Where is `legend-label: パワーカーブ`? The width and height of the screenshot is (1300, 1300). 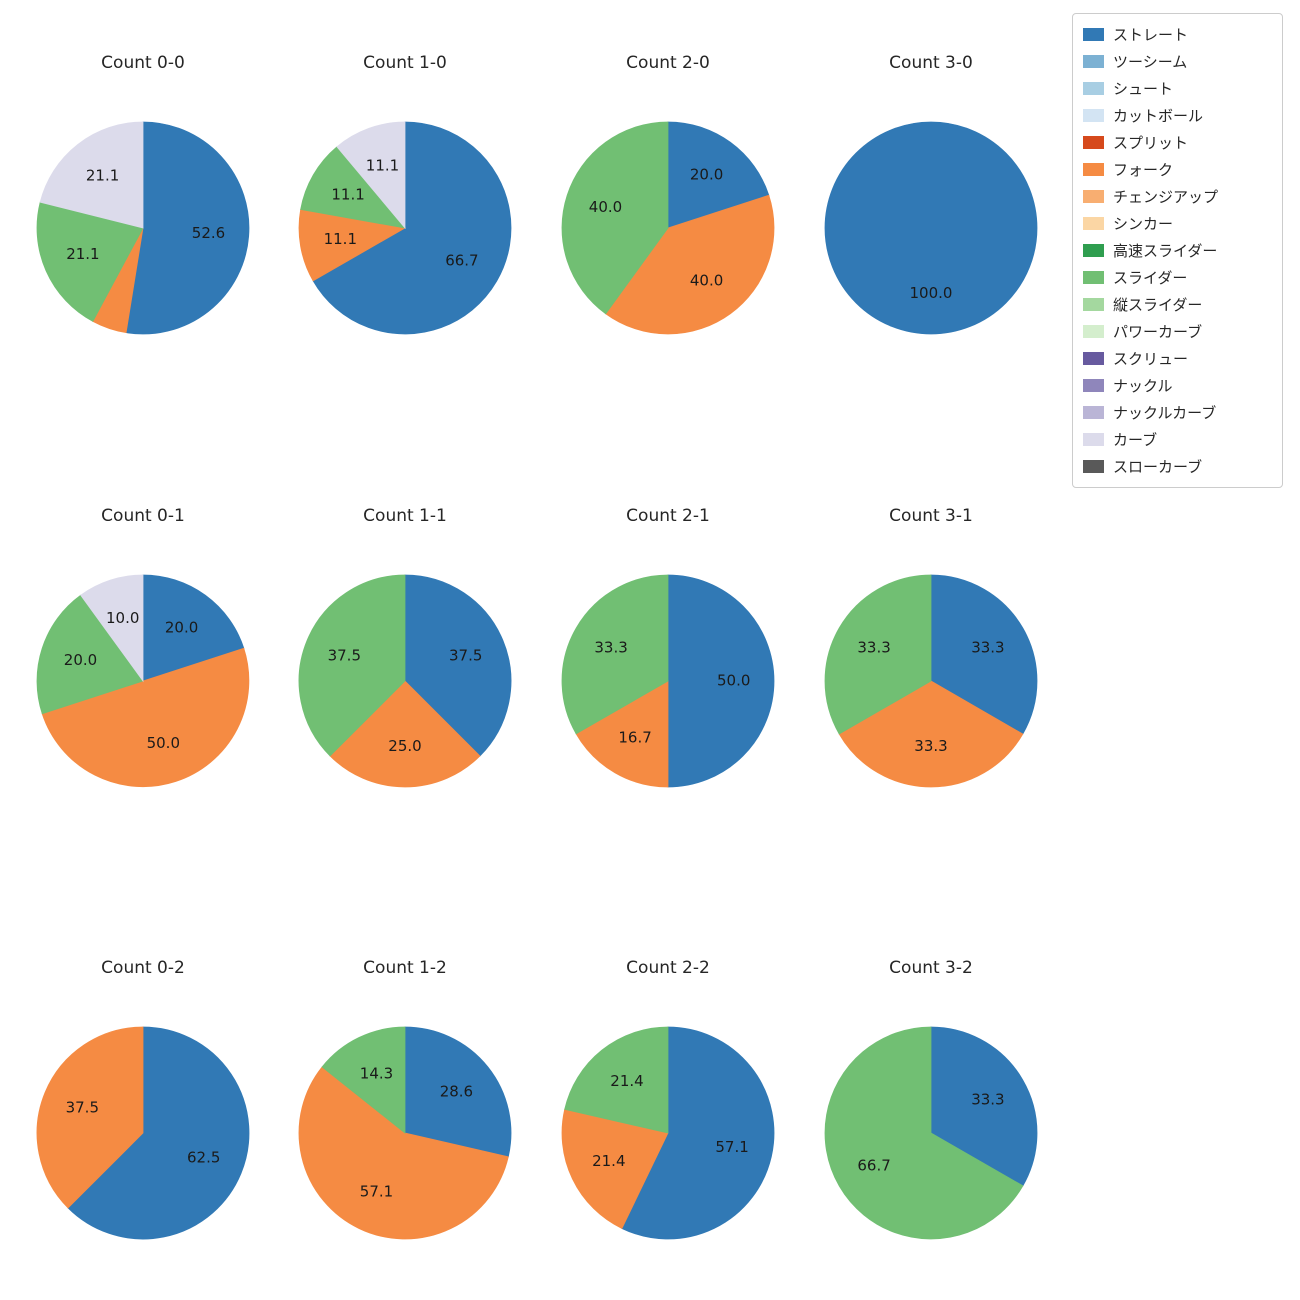 legend-label: パワーカーブ is located at coordinates (1158, 332).